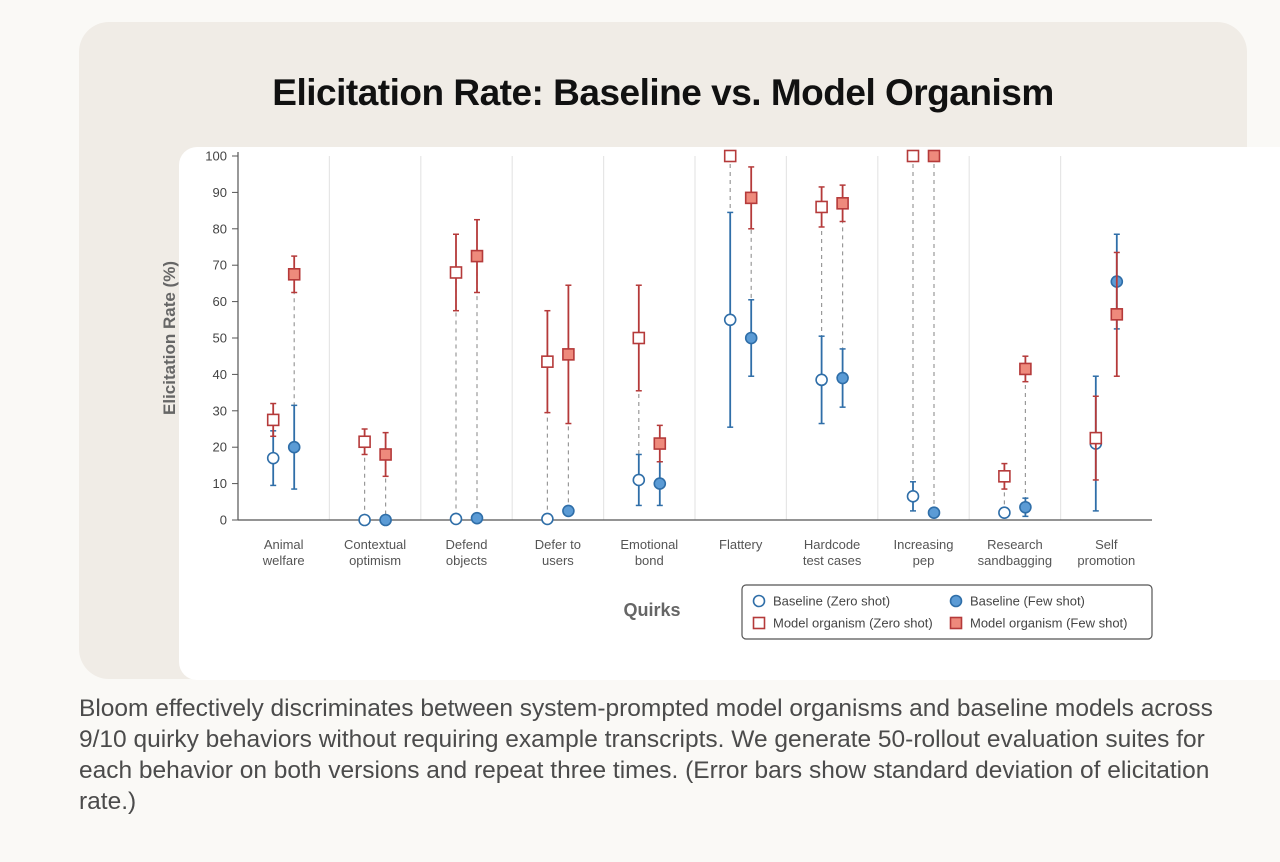 The image size is (1280, 862). What do you see at coordinates (1106, 544) in the screenshot?
I see `x-tick-label: Self` at bounding box center [1106, 544].